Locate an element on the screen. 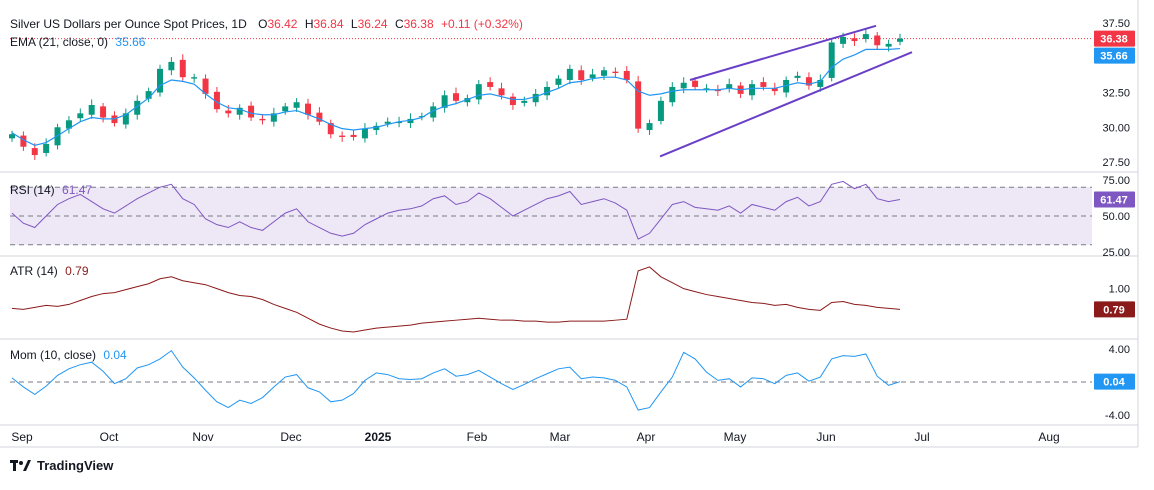  atr-axis-tick: 1.00 is located at coordinates (1119, 290).